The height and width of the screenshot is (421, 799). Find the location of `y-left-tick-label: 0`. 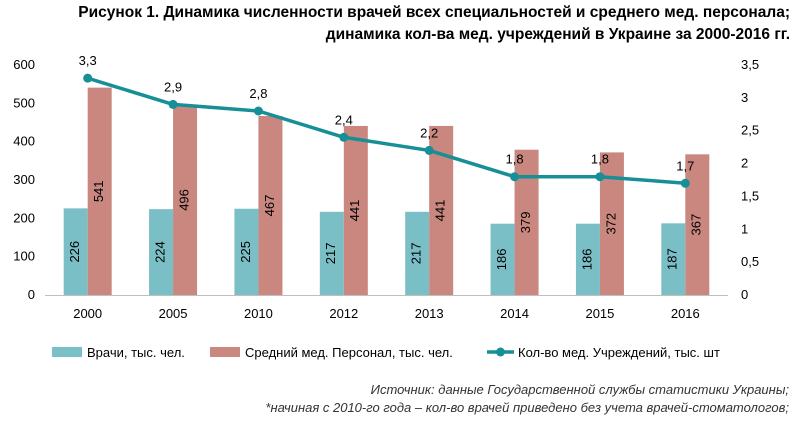

y-left-tick-label: 0 is located at coordinates (31, 294).